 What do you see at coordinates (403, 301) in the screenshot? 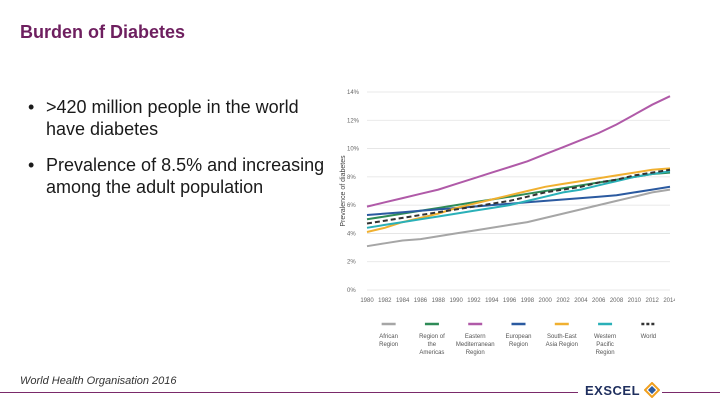
I see `x-tick-label: 1984` at bounding box center [403, 301].